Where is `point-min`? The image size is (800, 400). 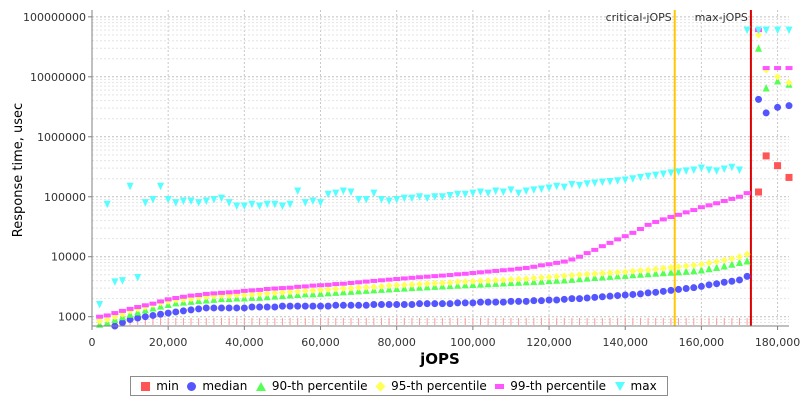
point-min is located at coordinates (789, 177).